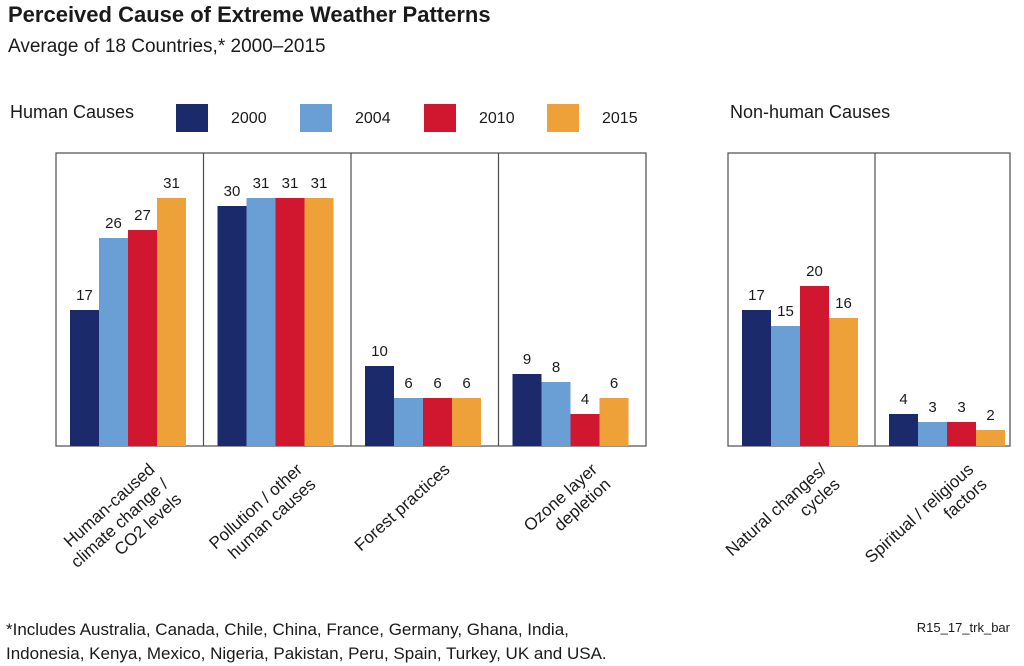 The width and height of the screenshot is (1024, 666). Describe the element at coordinates (408, 383) in the screenshot. I see `data-label-forest-practices-2004: 6` at that location.